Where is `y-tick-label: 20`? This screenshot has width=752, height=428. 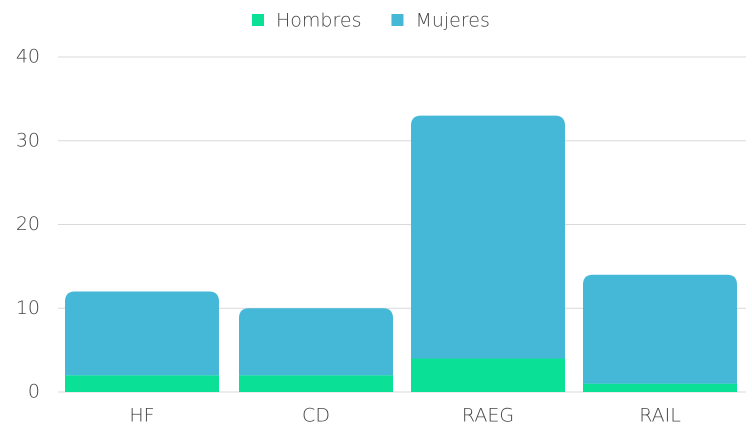
y-tick-label: 20 is located at coordinates (28, 224).